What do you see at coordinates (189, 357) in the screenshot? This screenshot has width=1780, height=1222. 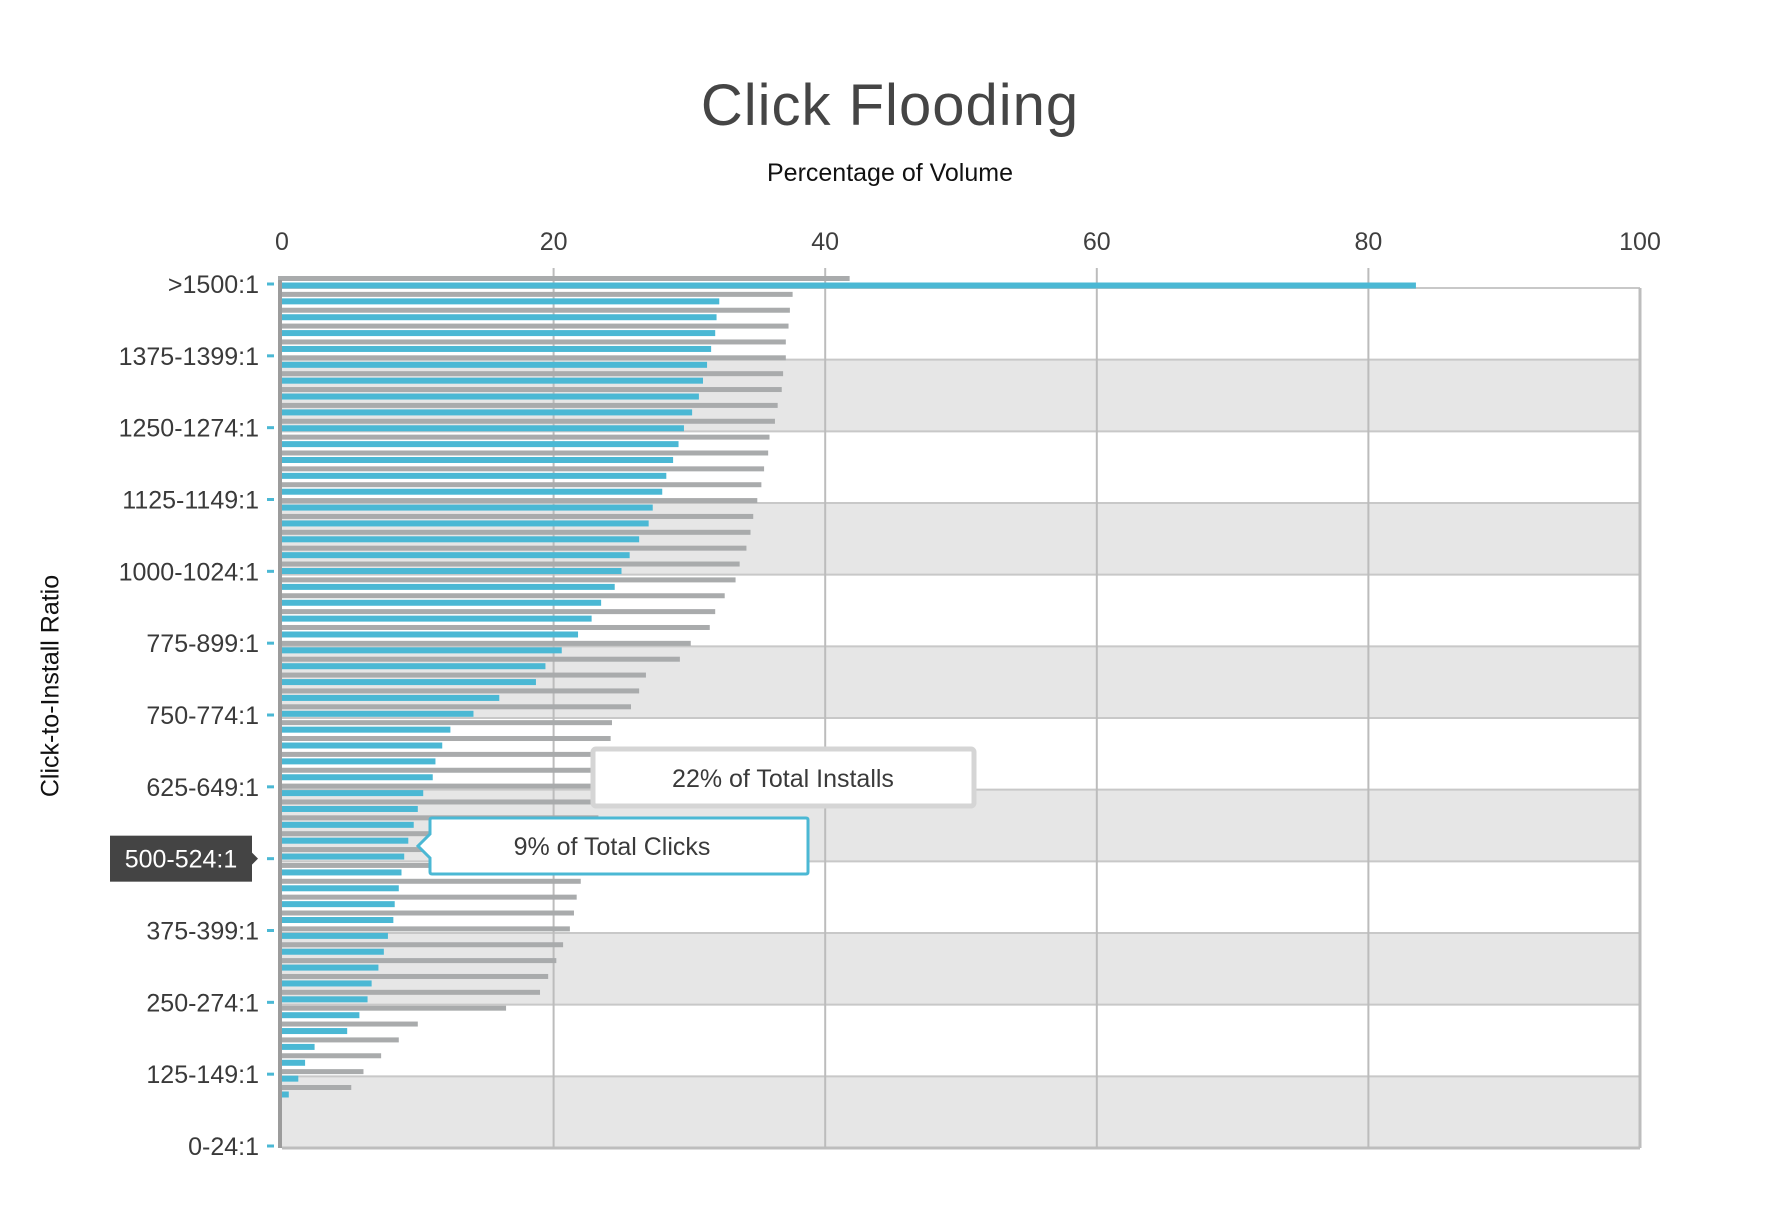 I see `y-tick-label: 1375-1399:1` at bounding box center [189, 357].